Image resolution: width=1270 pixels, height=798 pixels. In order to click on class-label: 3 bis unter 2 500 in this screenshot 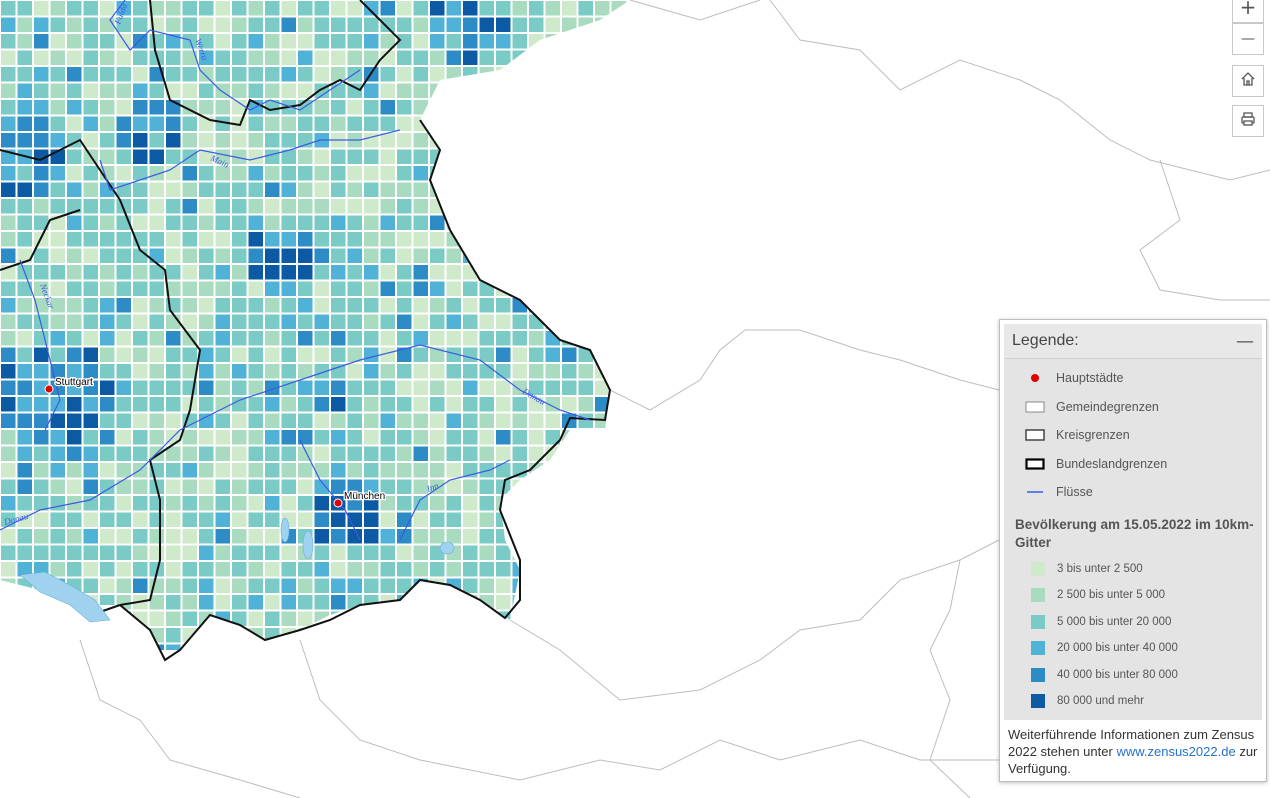, I will do `click(1100, 568)`.